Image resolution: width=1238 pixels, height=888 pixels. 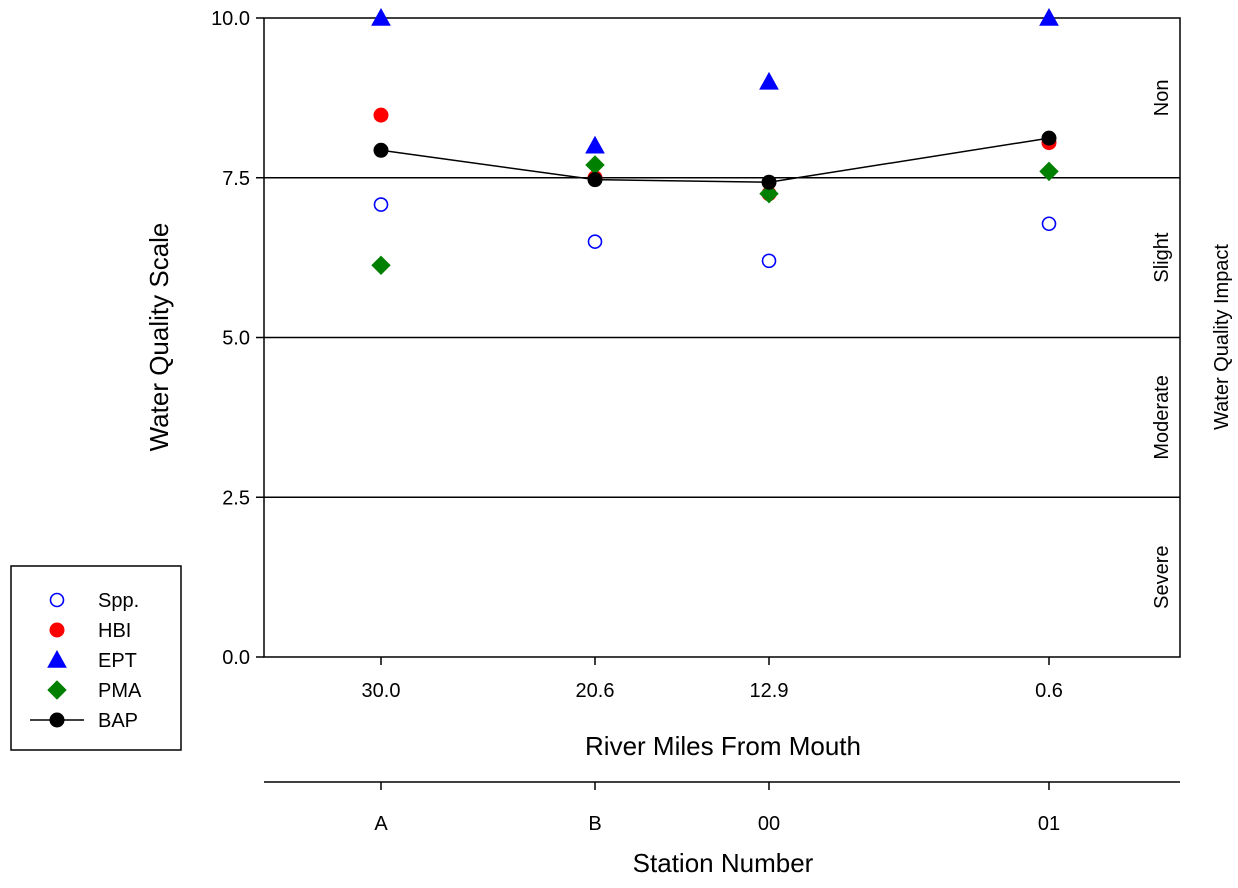 I want to click on y-tick-label: 2.5, so click(x=236, y=498).